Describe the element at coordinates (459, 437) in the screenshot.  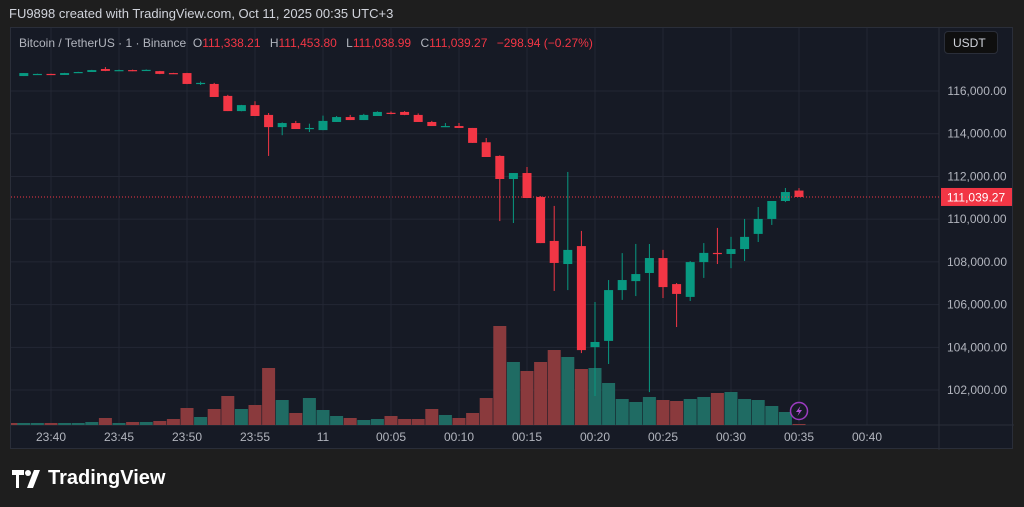
I see `time-tick-label: 00:10` at that location.